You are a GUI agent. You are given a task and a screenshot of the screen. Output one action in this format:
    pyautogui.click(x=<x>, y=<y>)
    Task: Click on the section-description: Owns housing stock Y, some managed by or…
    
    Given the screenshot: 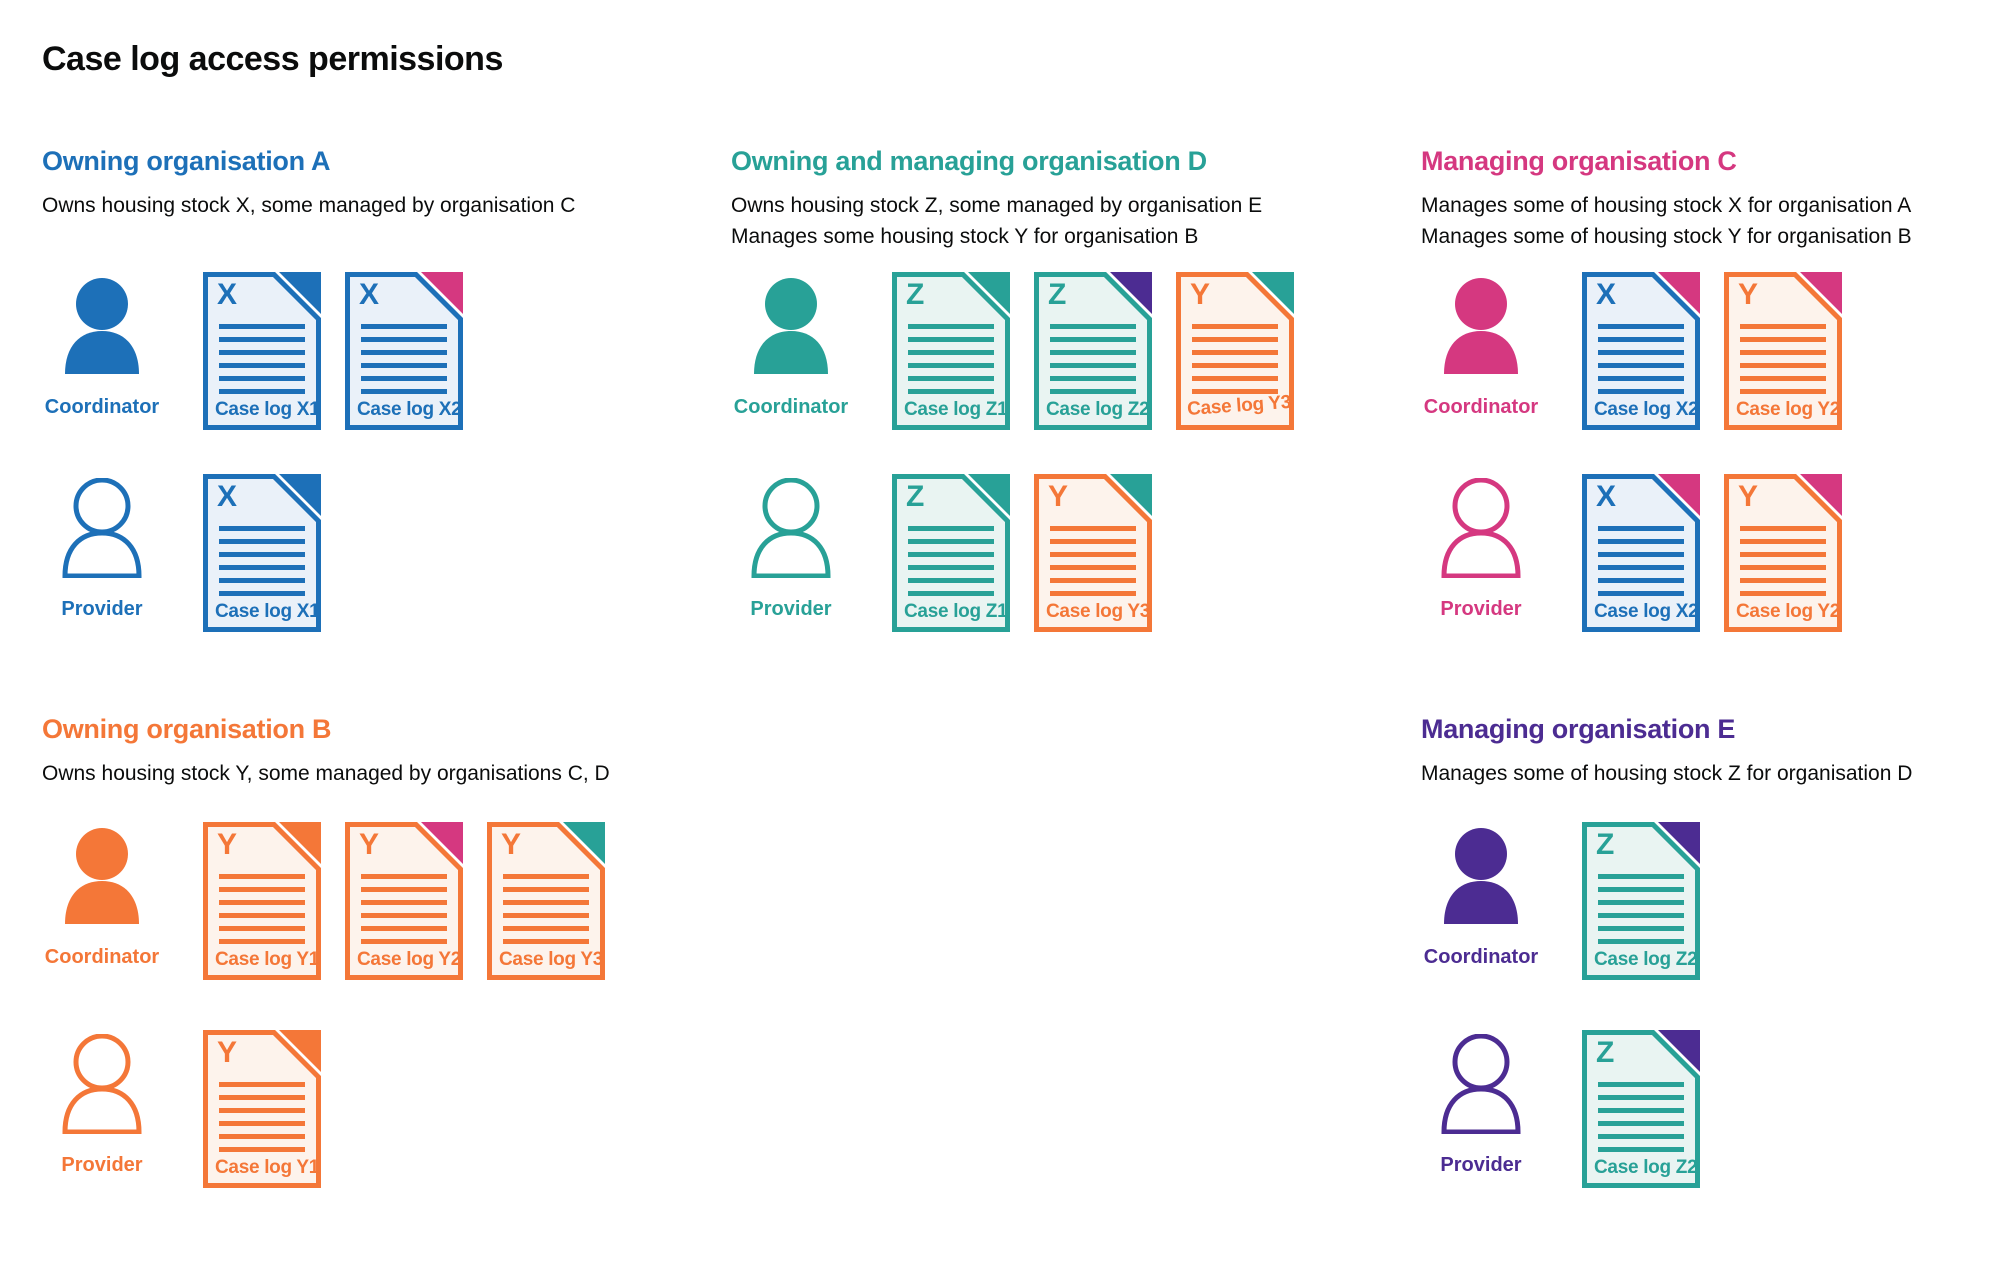 What is the action you would take?
    pyautogui.click(x=326, y=773)
    